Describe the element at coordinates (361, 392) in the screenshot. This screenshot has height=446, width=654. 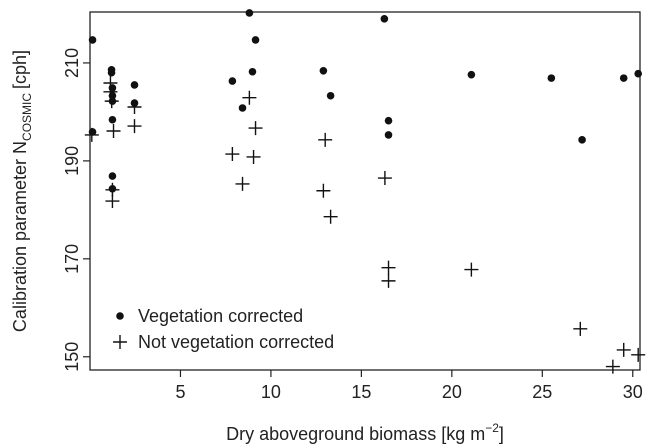
I see `x-tick-label: 15` at that location.